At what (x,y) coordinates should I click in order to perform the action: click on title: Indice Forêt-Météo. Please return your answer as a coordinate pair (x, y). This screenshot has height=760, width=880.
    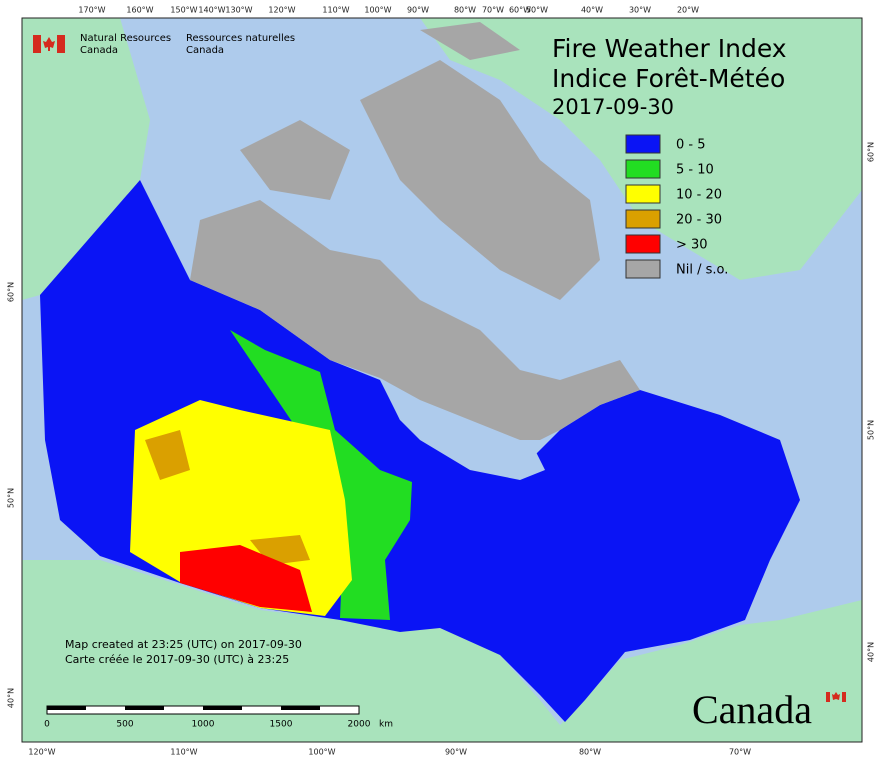
    Looking at the image, I should click on (668, 78).